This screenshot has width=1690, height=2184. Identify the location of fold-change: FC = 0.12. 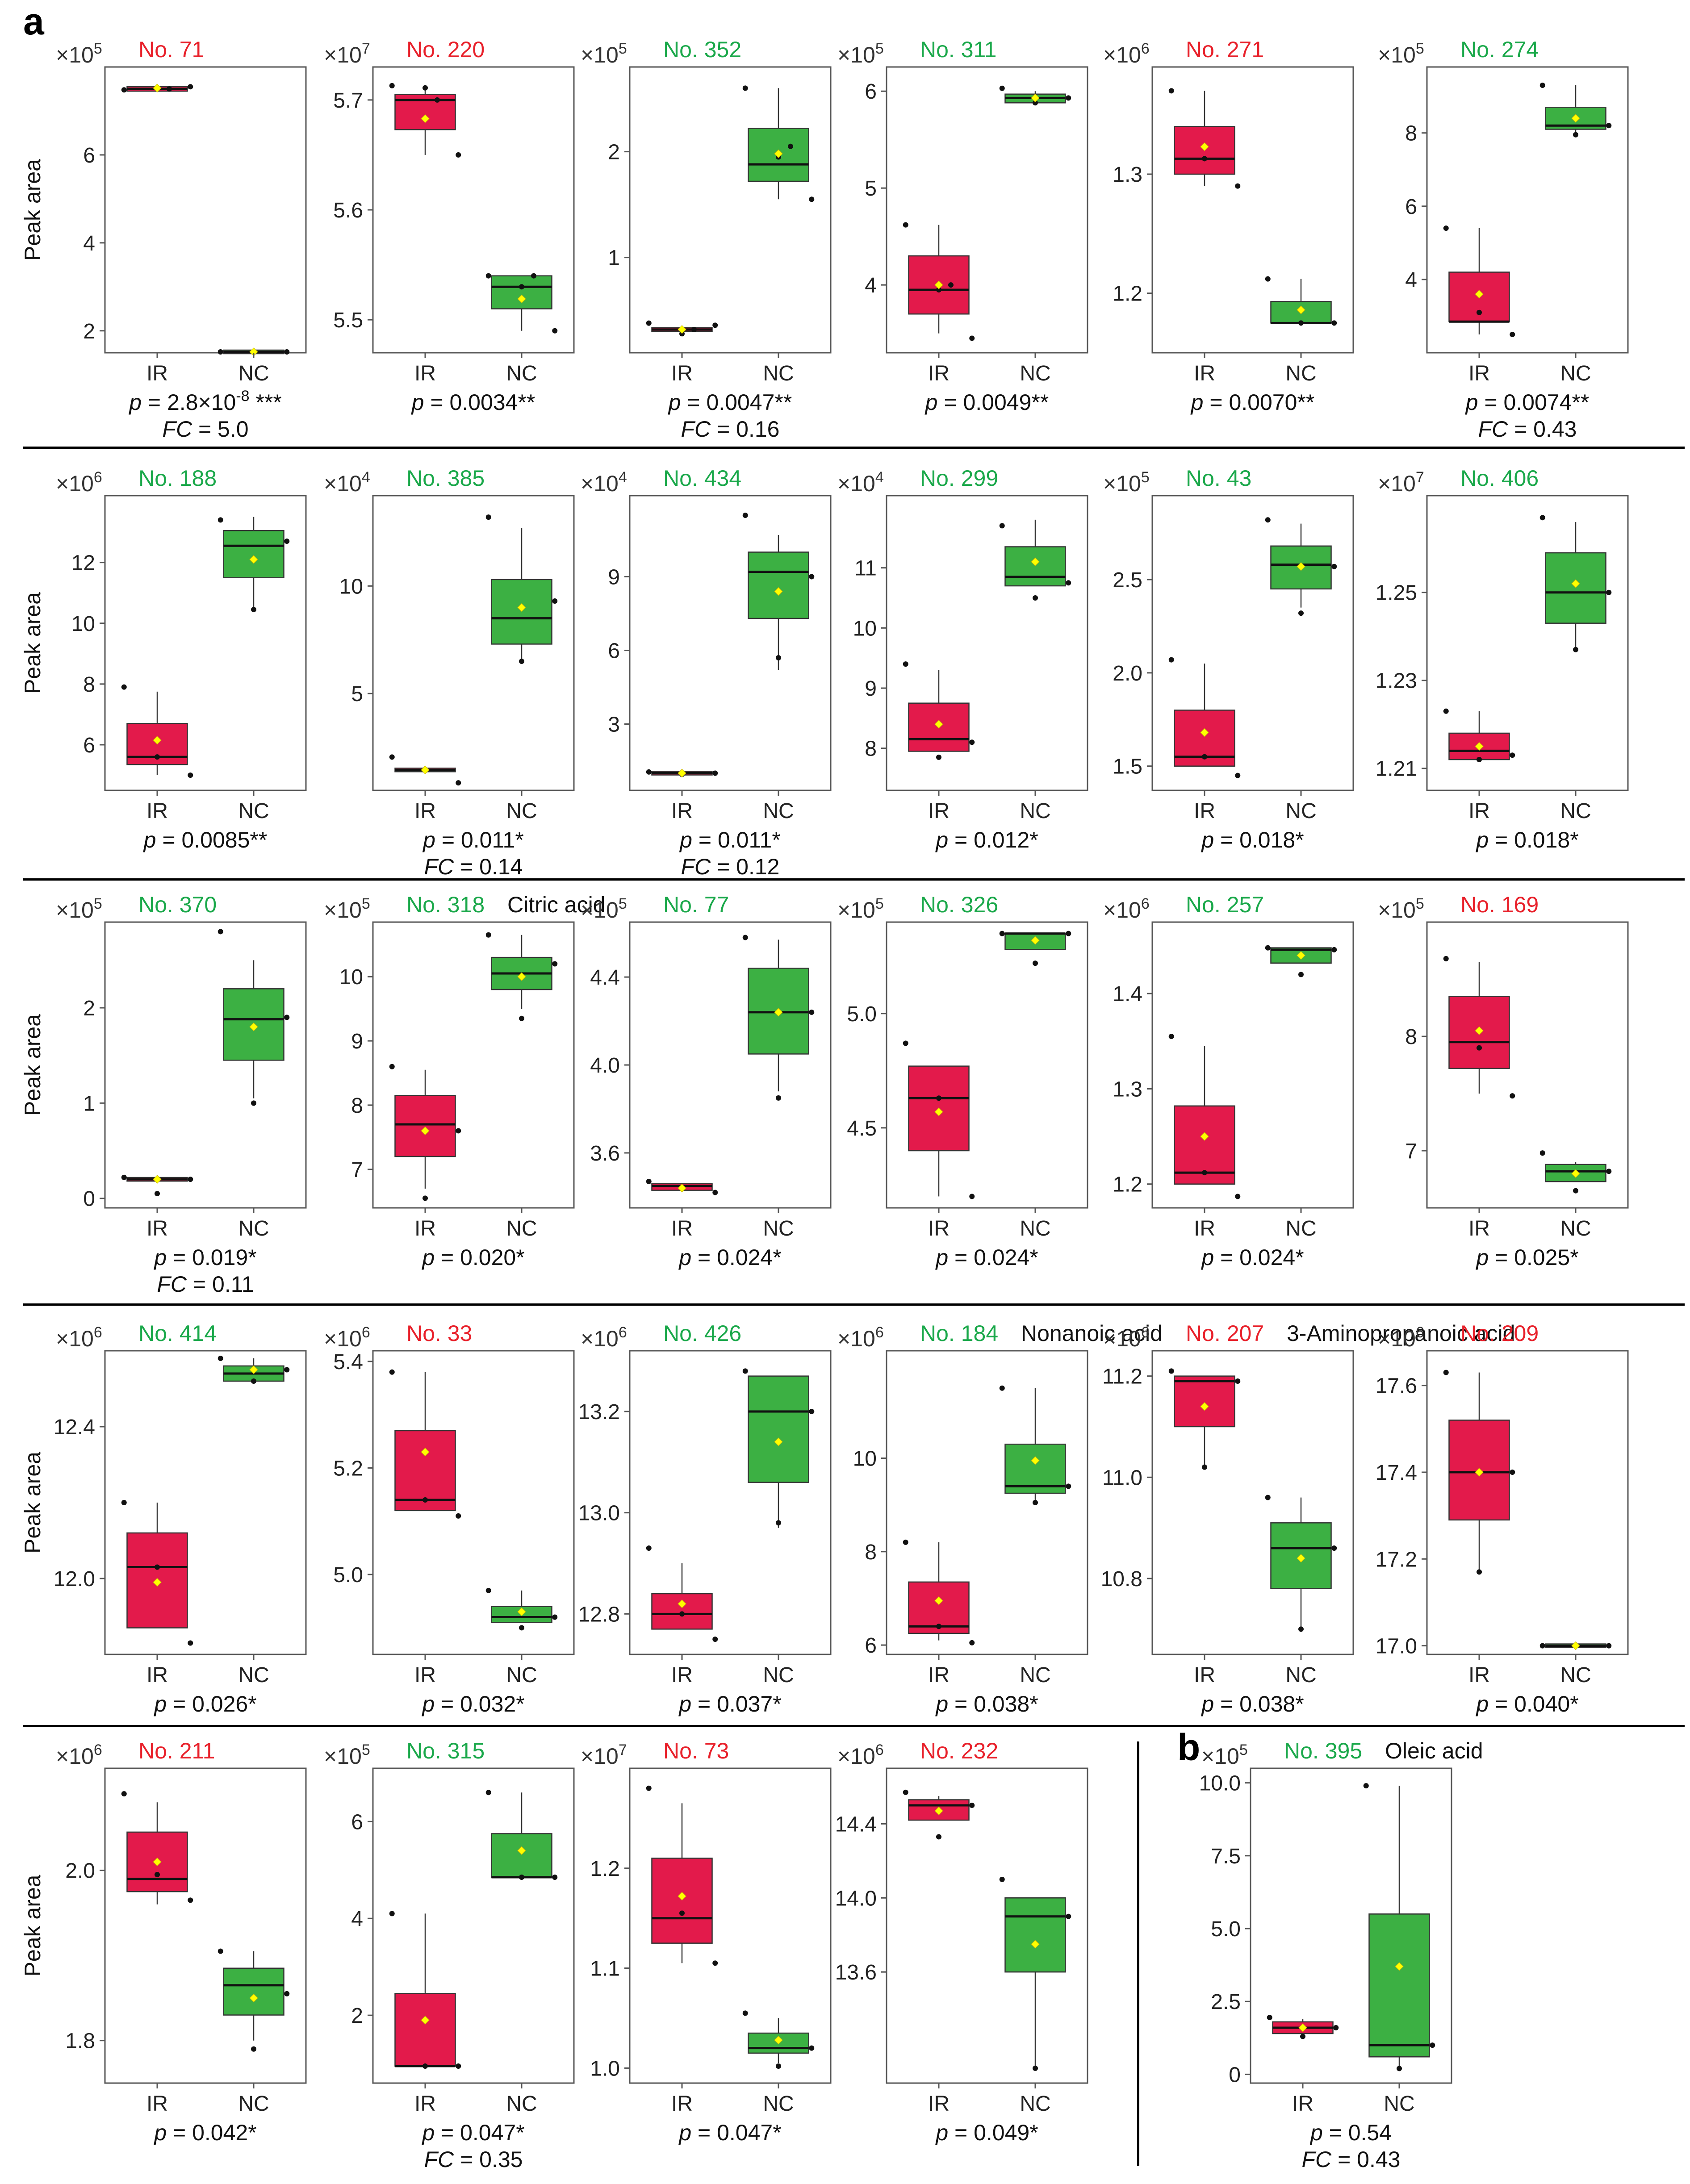
(730, 866).